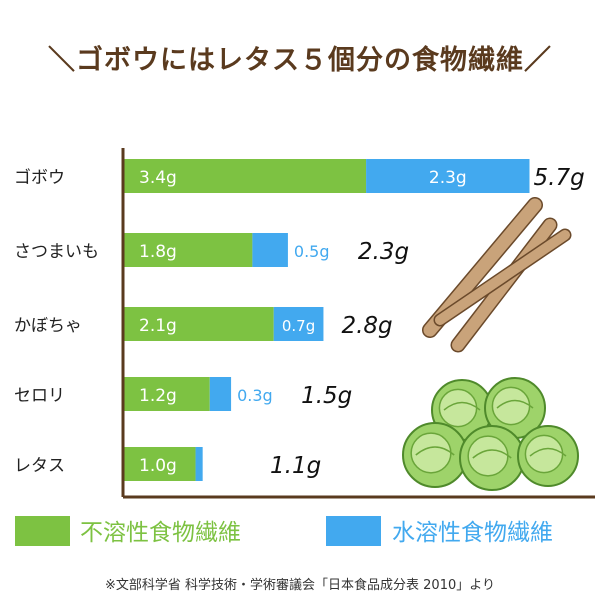  What do you see at coordinates (383, 252) in the screenshot?
I see `total-label: 2.3g` at bounding box center [383, 252].